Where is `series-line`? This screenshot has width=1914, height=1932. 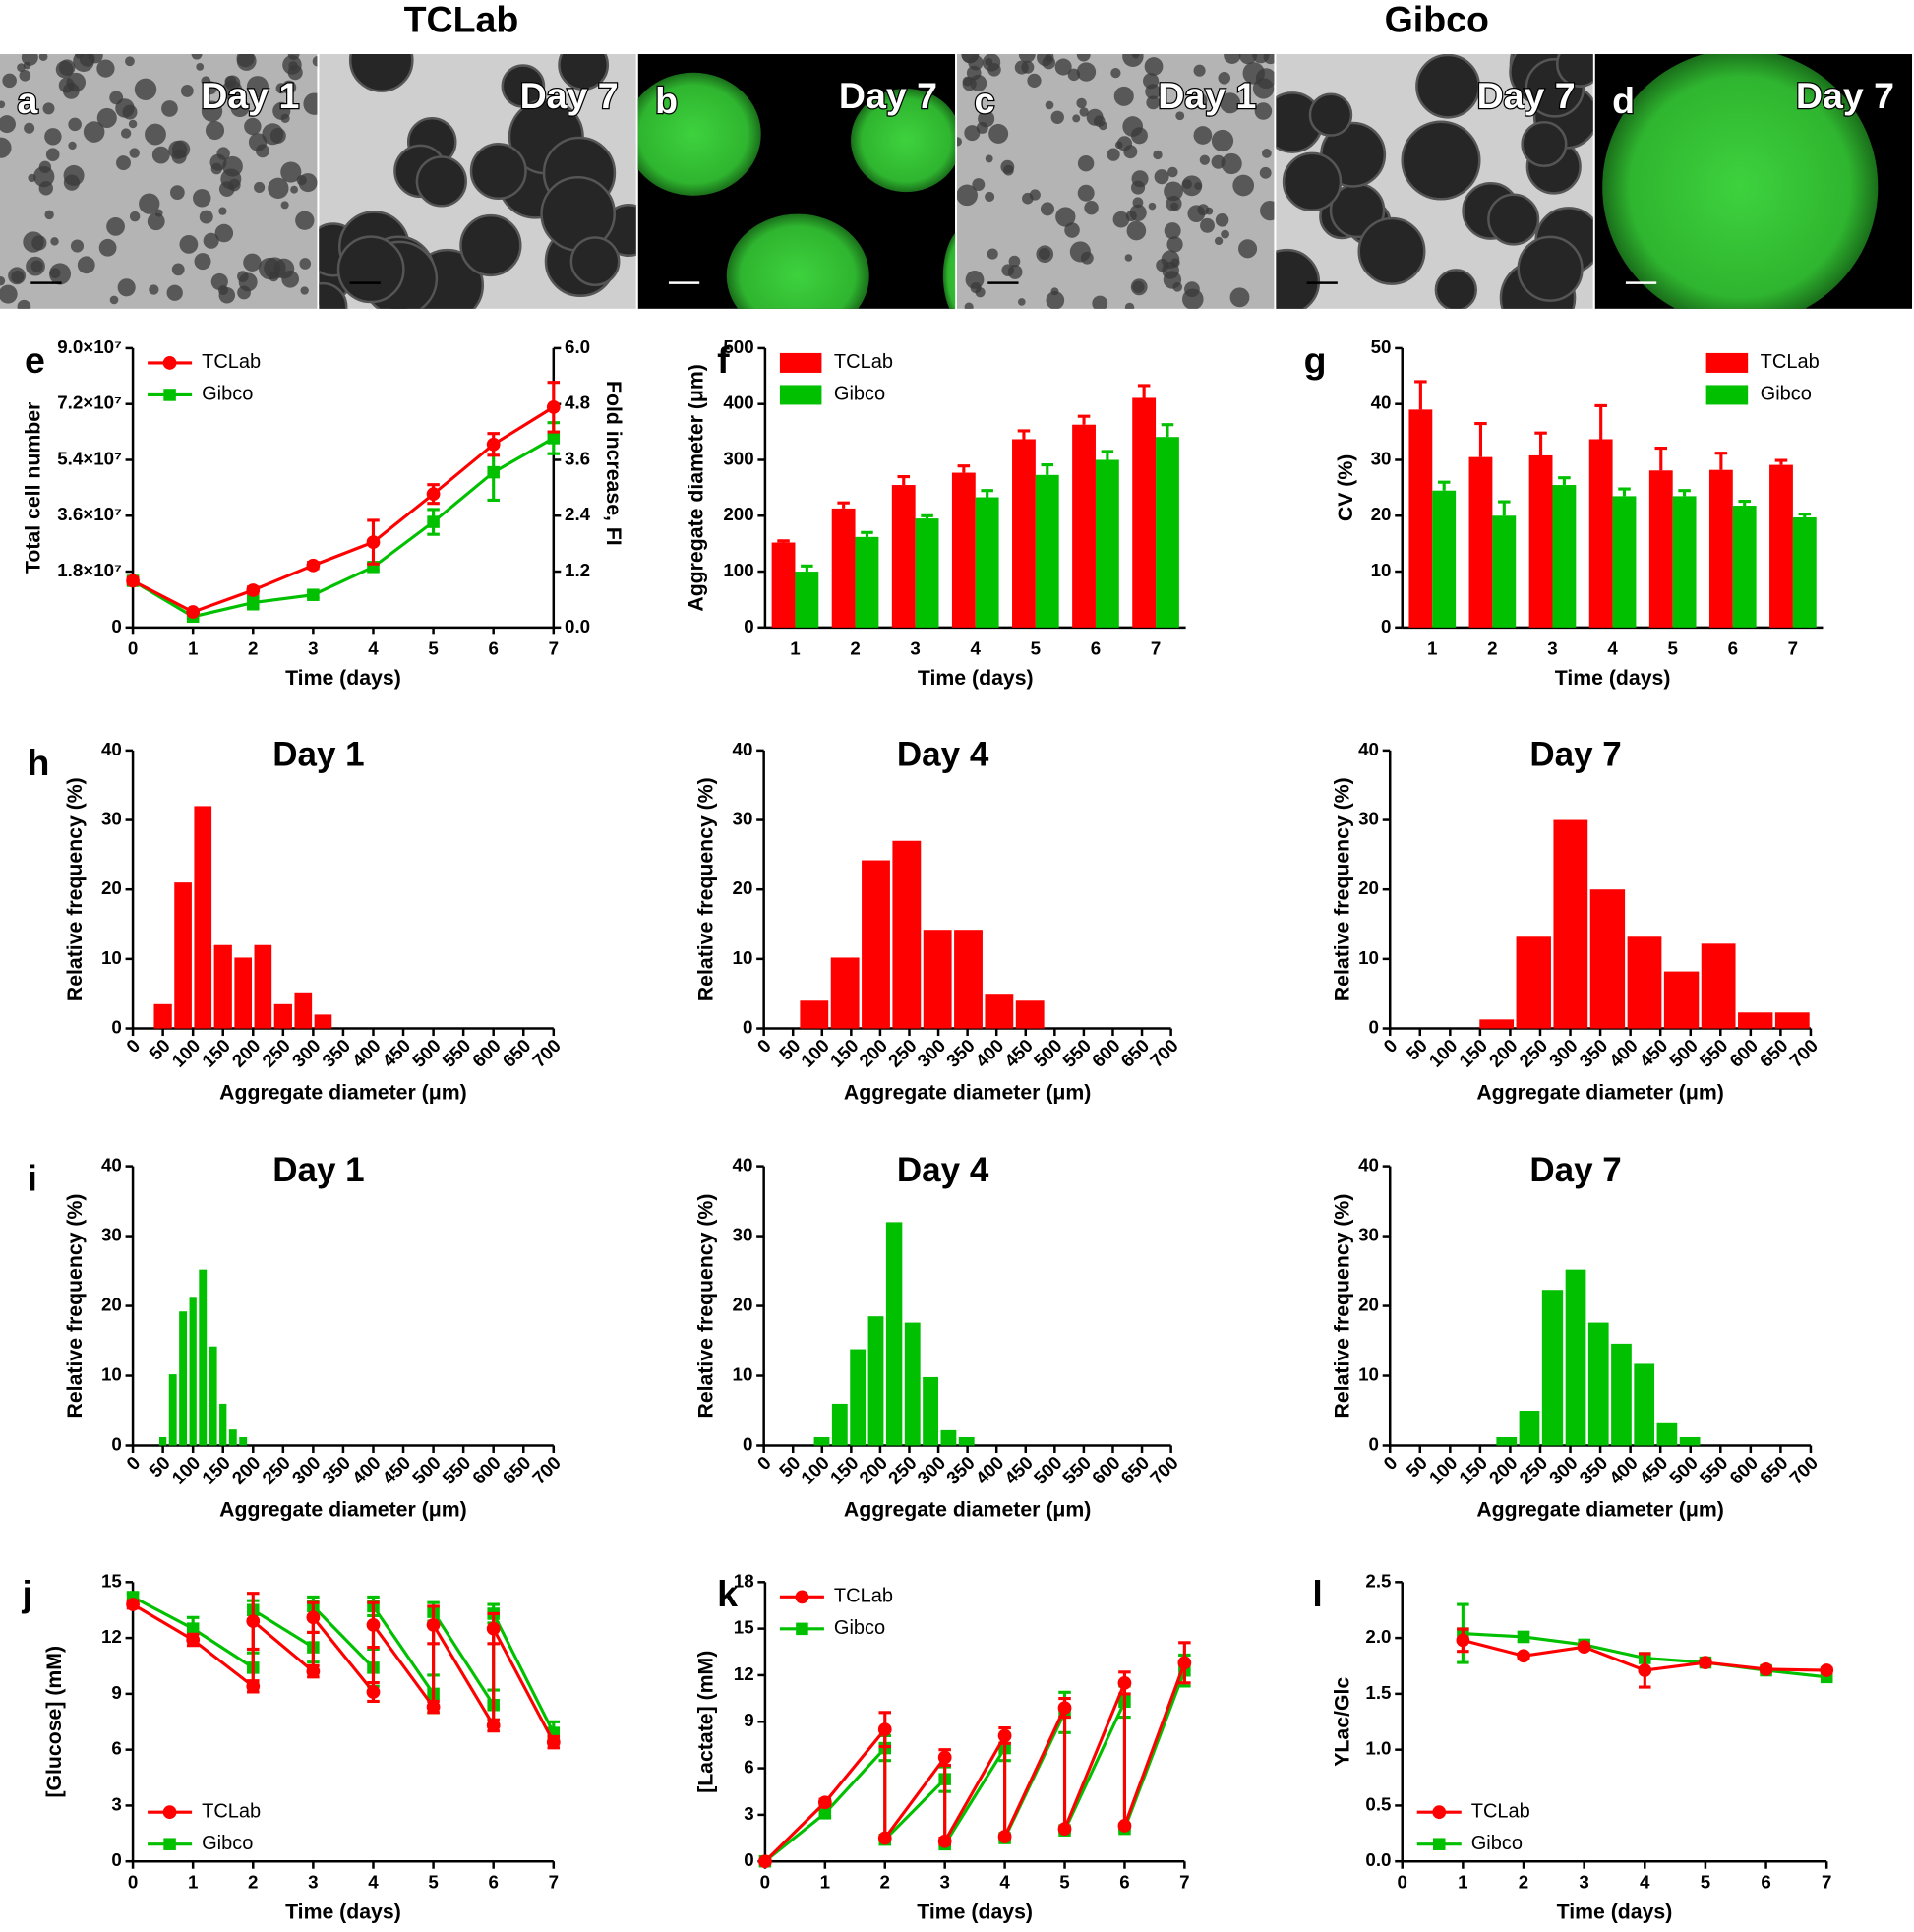 series-line is located at coordinates (343, 509).